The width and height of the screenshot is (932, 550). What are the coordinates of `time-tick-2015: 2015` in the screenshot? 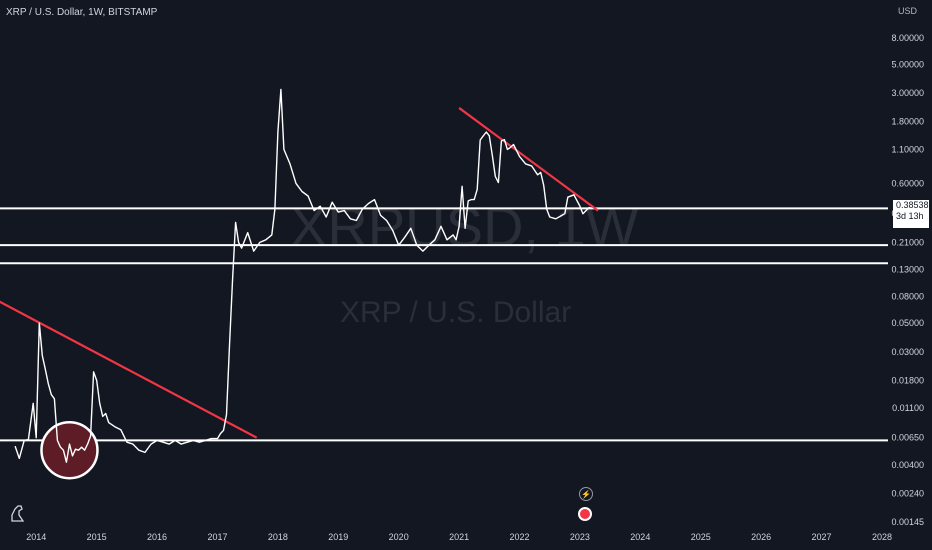 It's located at (97, 537).